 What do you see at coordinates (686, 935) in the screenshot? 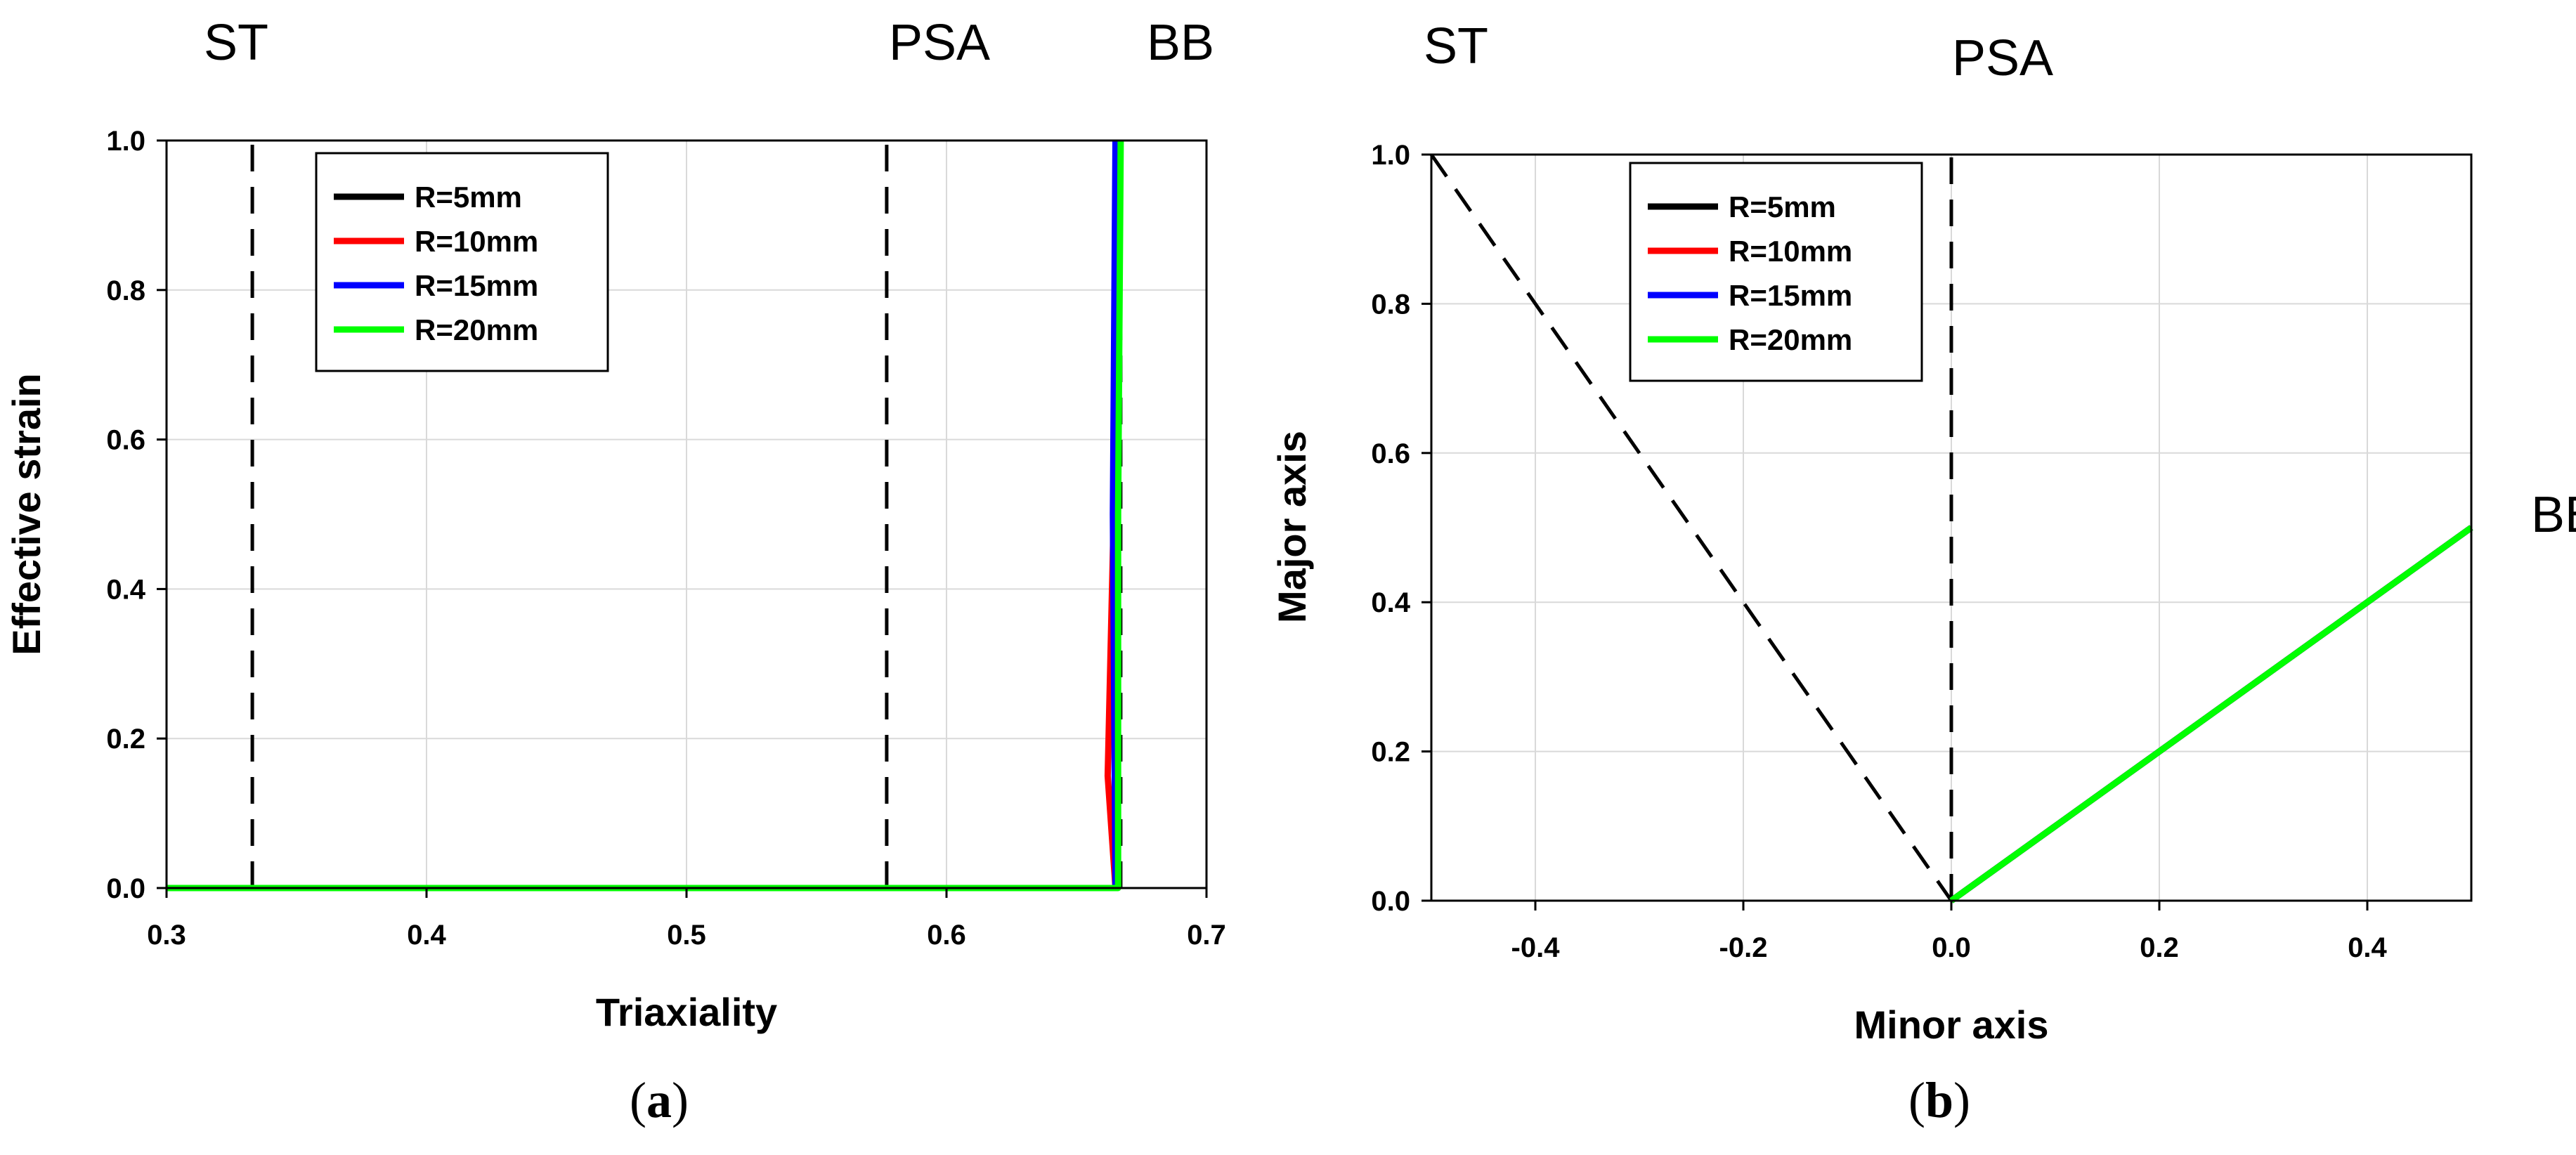
I see `x-tick-label: 0.5` at bounding box center [686, 935].